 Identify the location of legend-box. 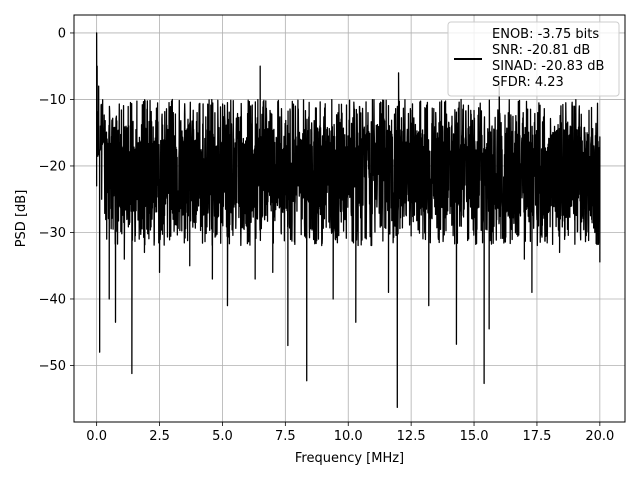
(533, 59).